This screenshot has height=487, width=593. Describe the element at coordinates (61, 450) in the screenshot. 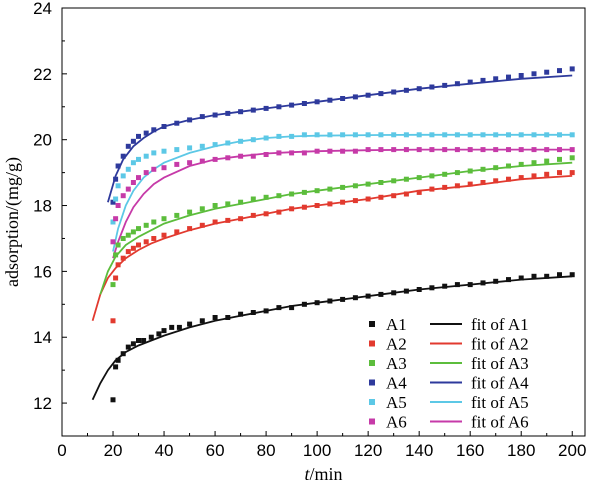

I see `x-tick-label: 0` at that location.